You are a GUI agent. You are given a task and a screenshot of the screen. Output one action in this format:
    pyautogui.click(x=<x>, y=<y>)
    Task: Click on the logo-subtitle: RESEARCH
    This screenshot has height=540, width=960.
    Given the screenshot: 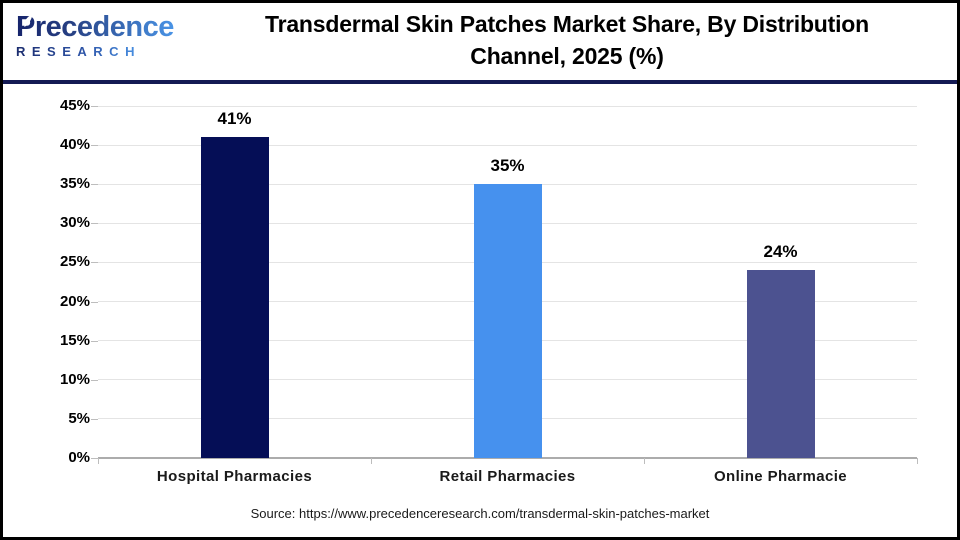 What is the action you would take?
    pyautogui.click(x=78, y=51)
    